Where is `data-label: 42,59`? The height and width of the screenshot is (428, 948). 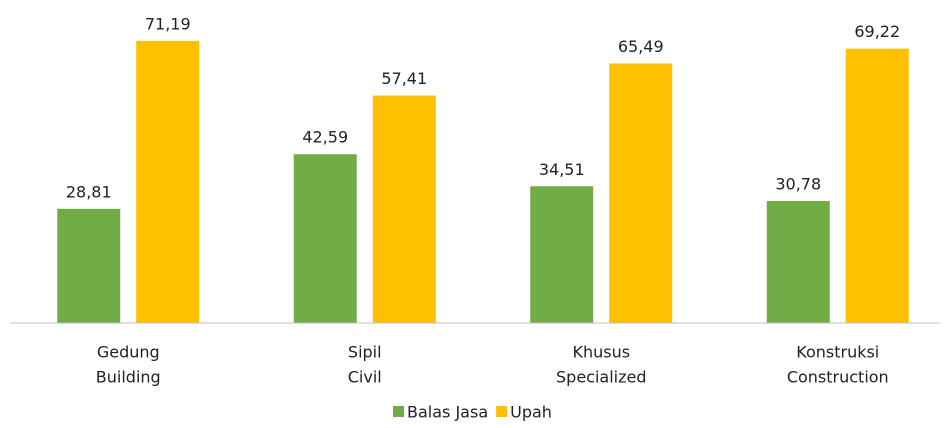
data-label: 42,59 is located at coordinates (325, 137).